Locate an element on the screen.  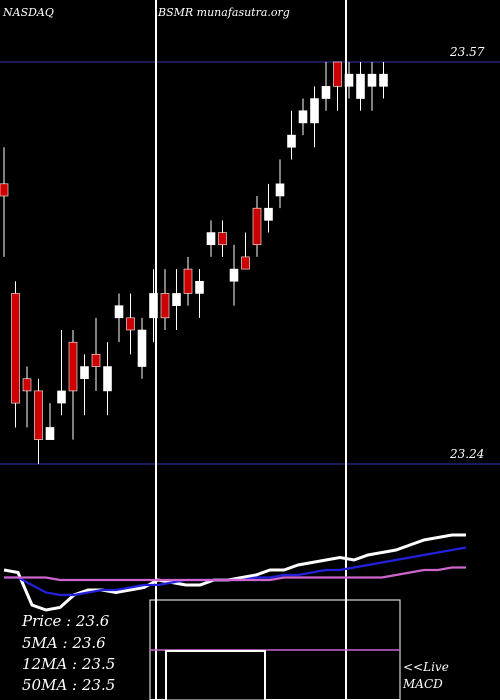
stat-12ma: 12MA : 23.5 is located at coordinates (69, 664).